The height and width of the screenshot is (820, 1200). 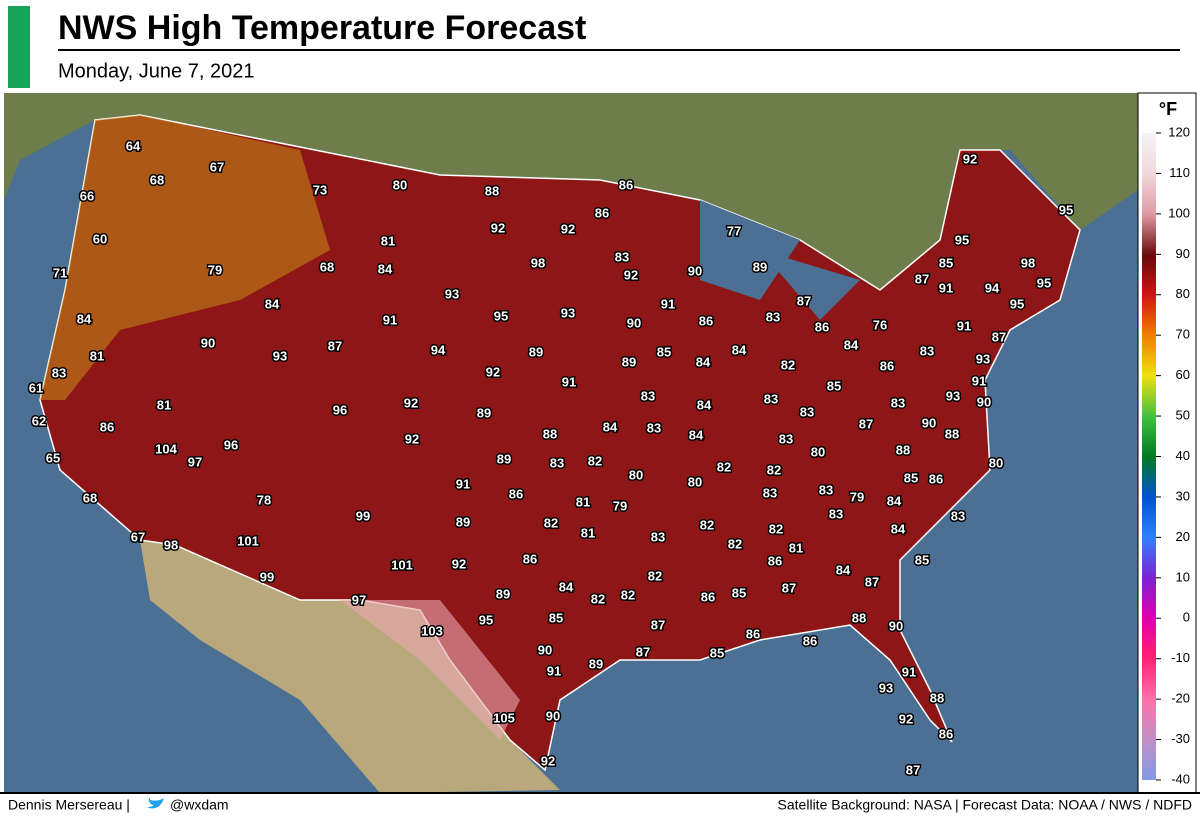 What do you see at coordinates (156, 71) in the screenshot?
I see `subtitle: Monday, June 7, 2021` at bounding box center [156, 71].